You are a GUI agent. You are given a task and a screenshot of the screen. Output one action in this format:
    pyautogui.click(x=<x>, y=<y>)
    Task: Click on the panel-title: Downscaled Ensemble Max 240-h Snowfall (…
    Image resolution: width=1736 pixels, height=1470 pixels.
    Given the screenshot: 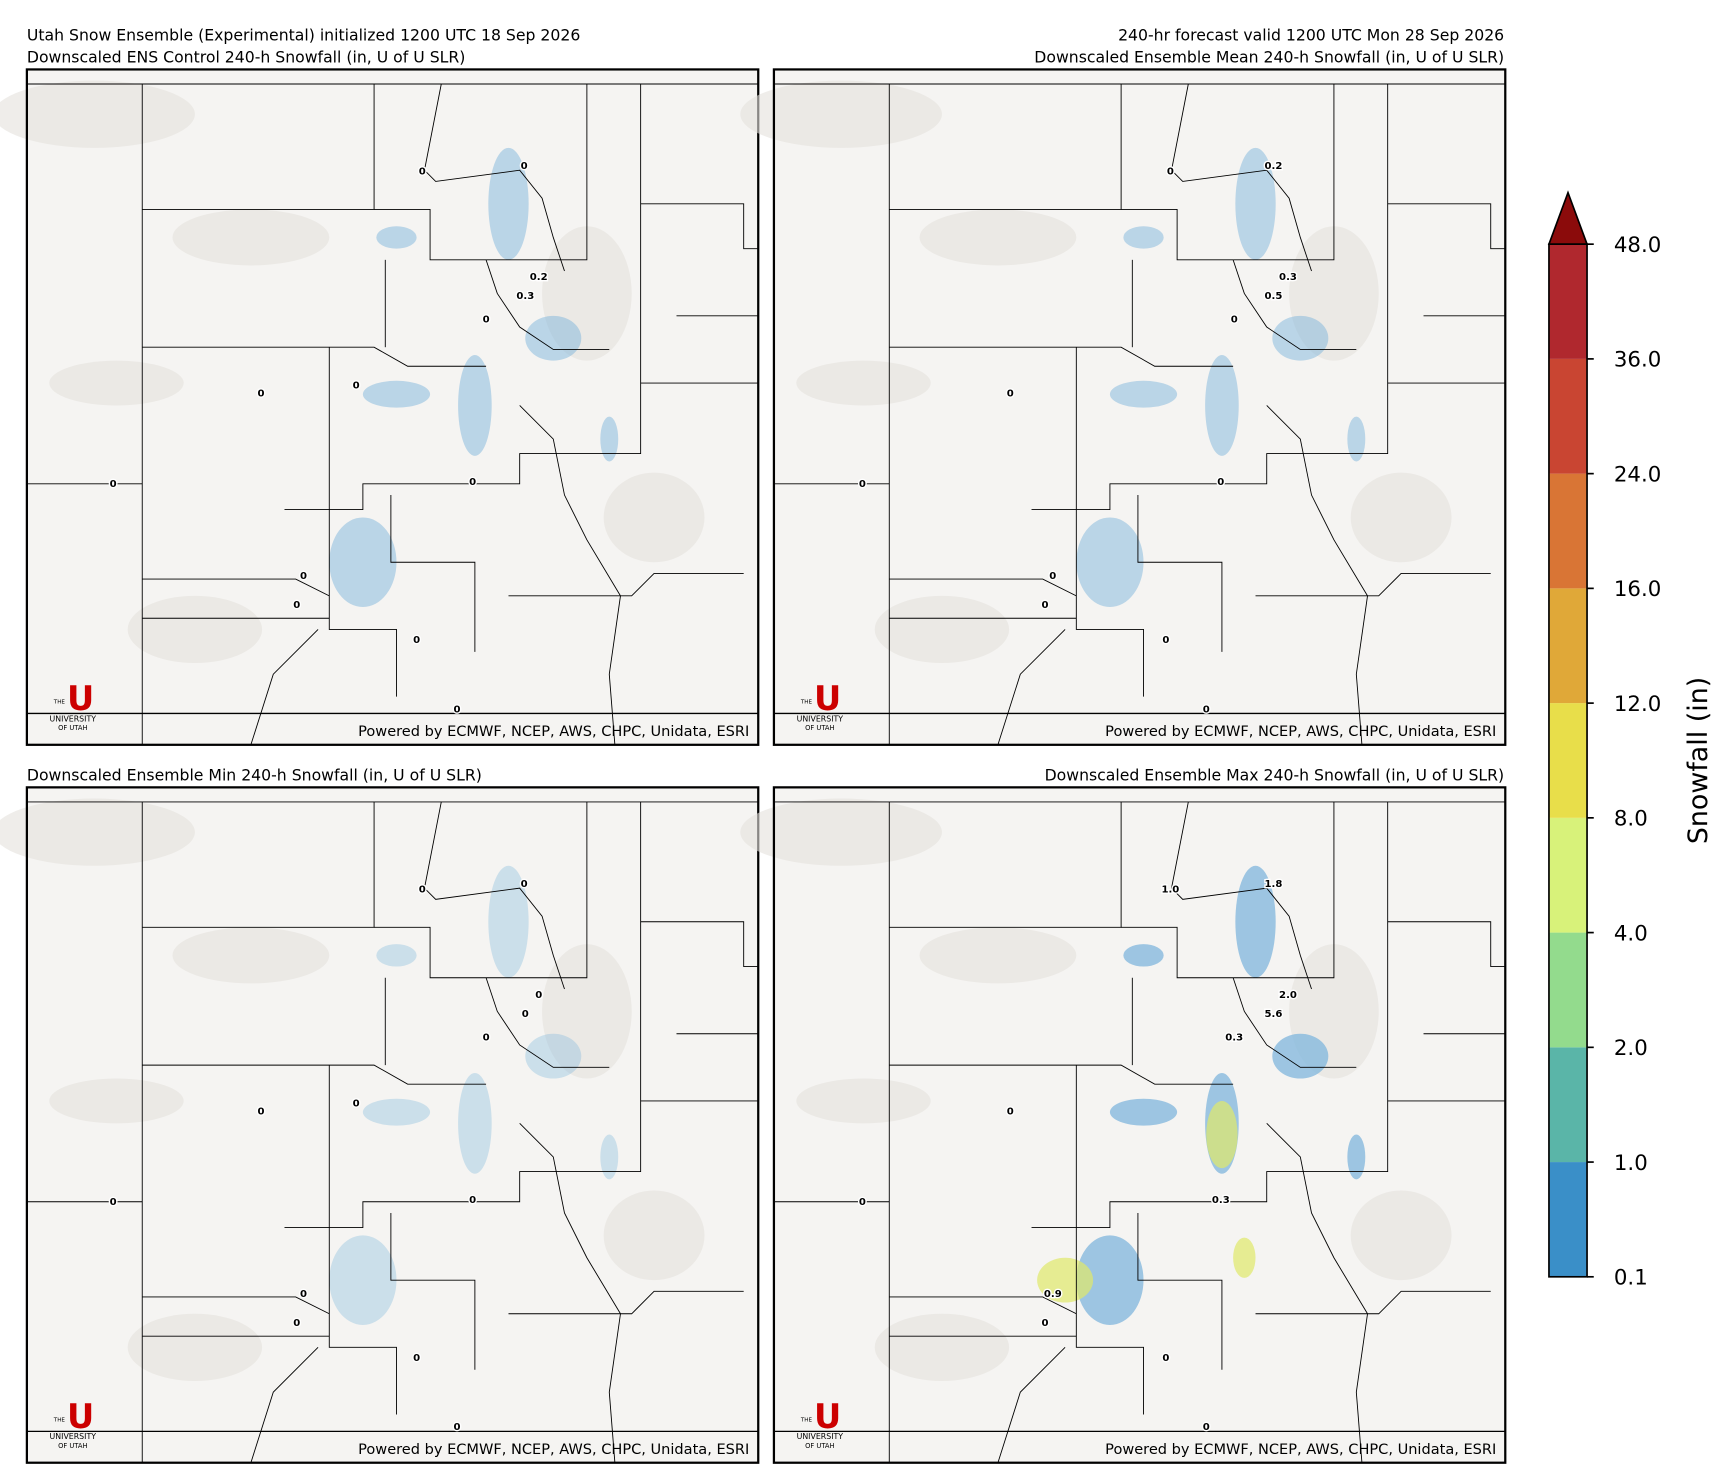 What is the action you would take?
    pyautogui.click(x=1275, y=775)
    